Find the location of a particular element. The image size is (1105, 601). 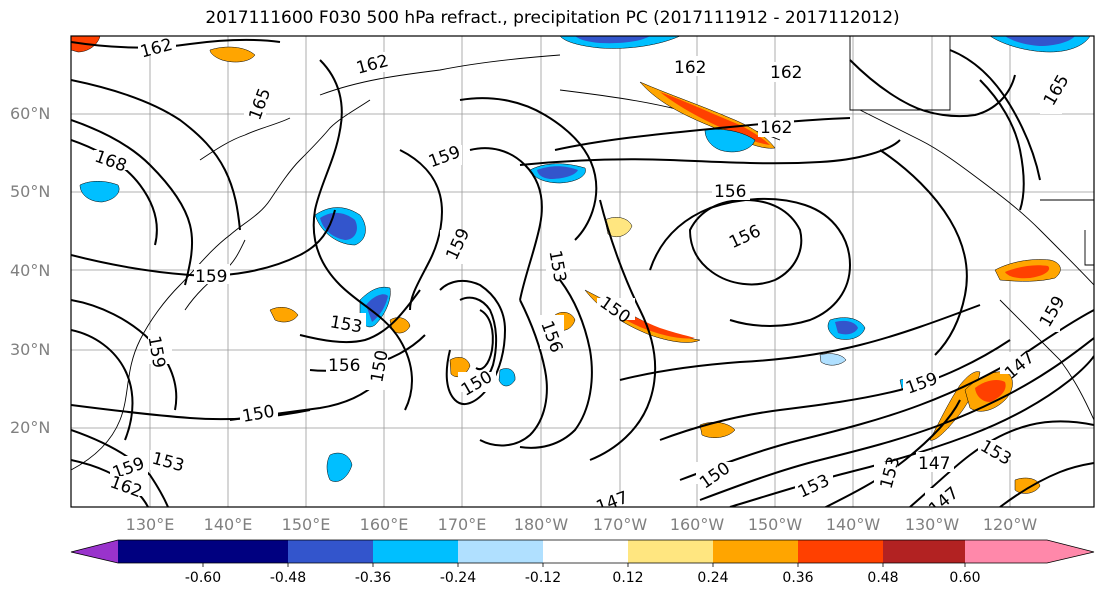

colorbar-tick-label: -0.60 is located at coordinates (203, 578).